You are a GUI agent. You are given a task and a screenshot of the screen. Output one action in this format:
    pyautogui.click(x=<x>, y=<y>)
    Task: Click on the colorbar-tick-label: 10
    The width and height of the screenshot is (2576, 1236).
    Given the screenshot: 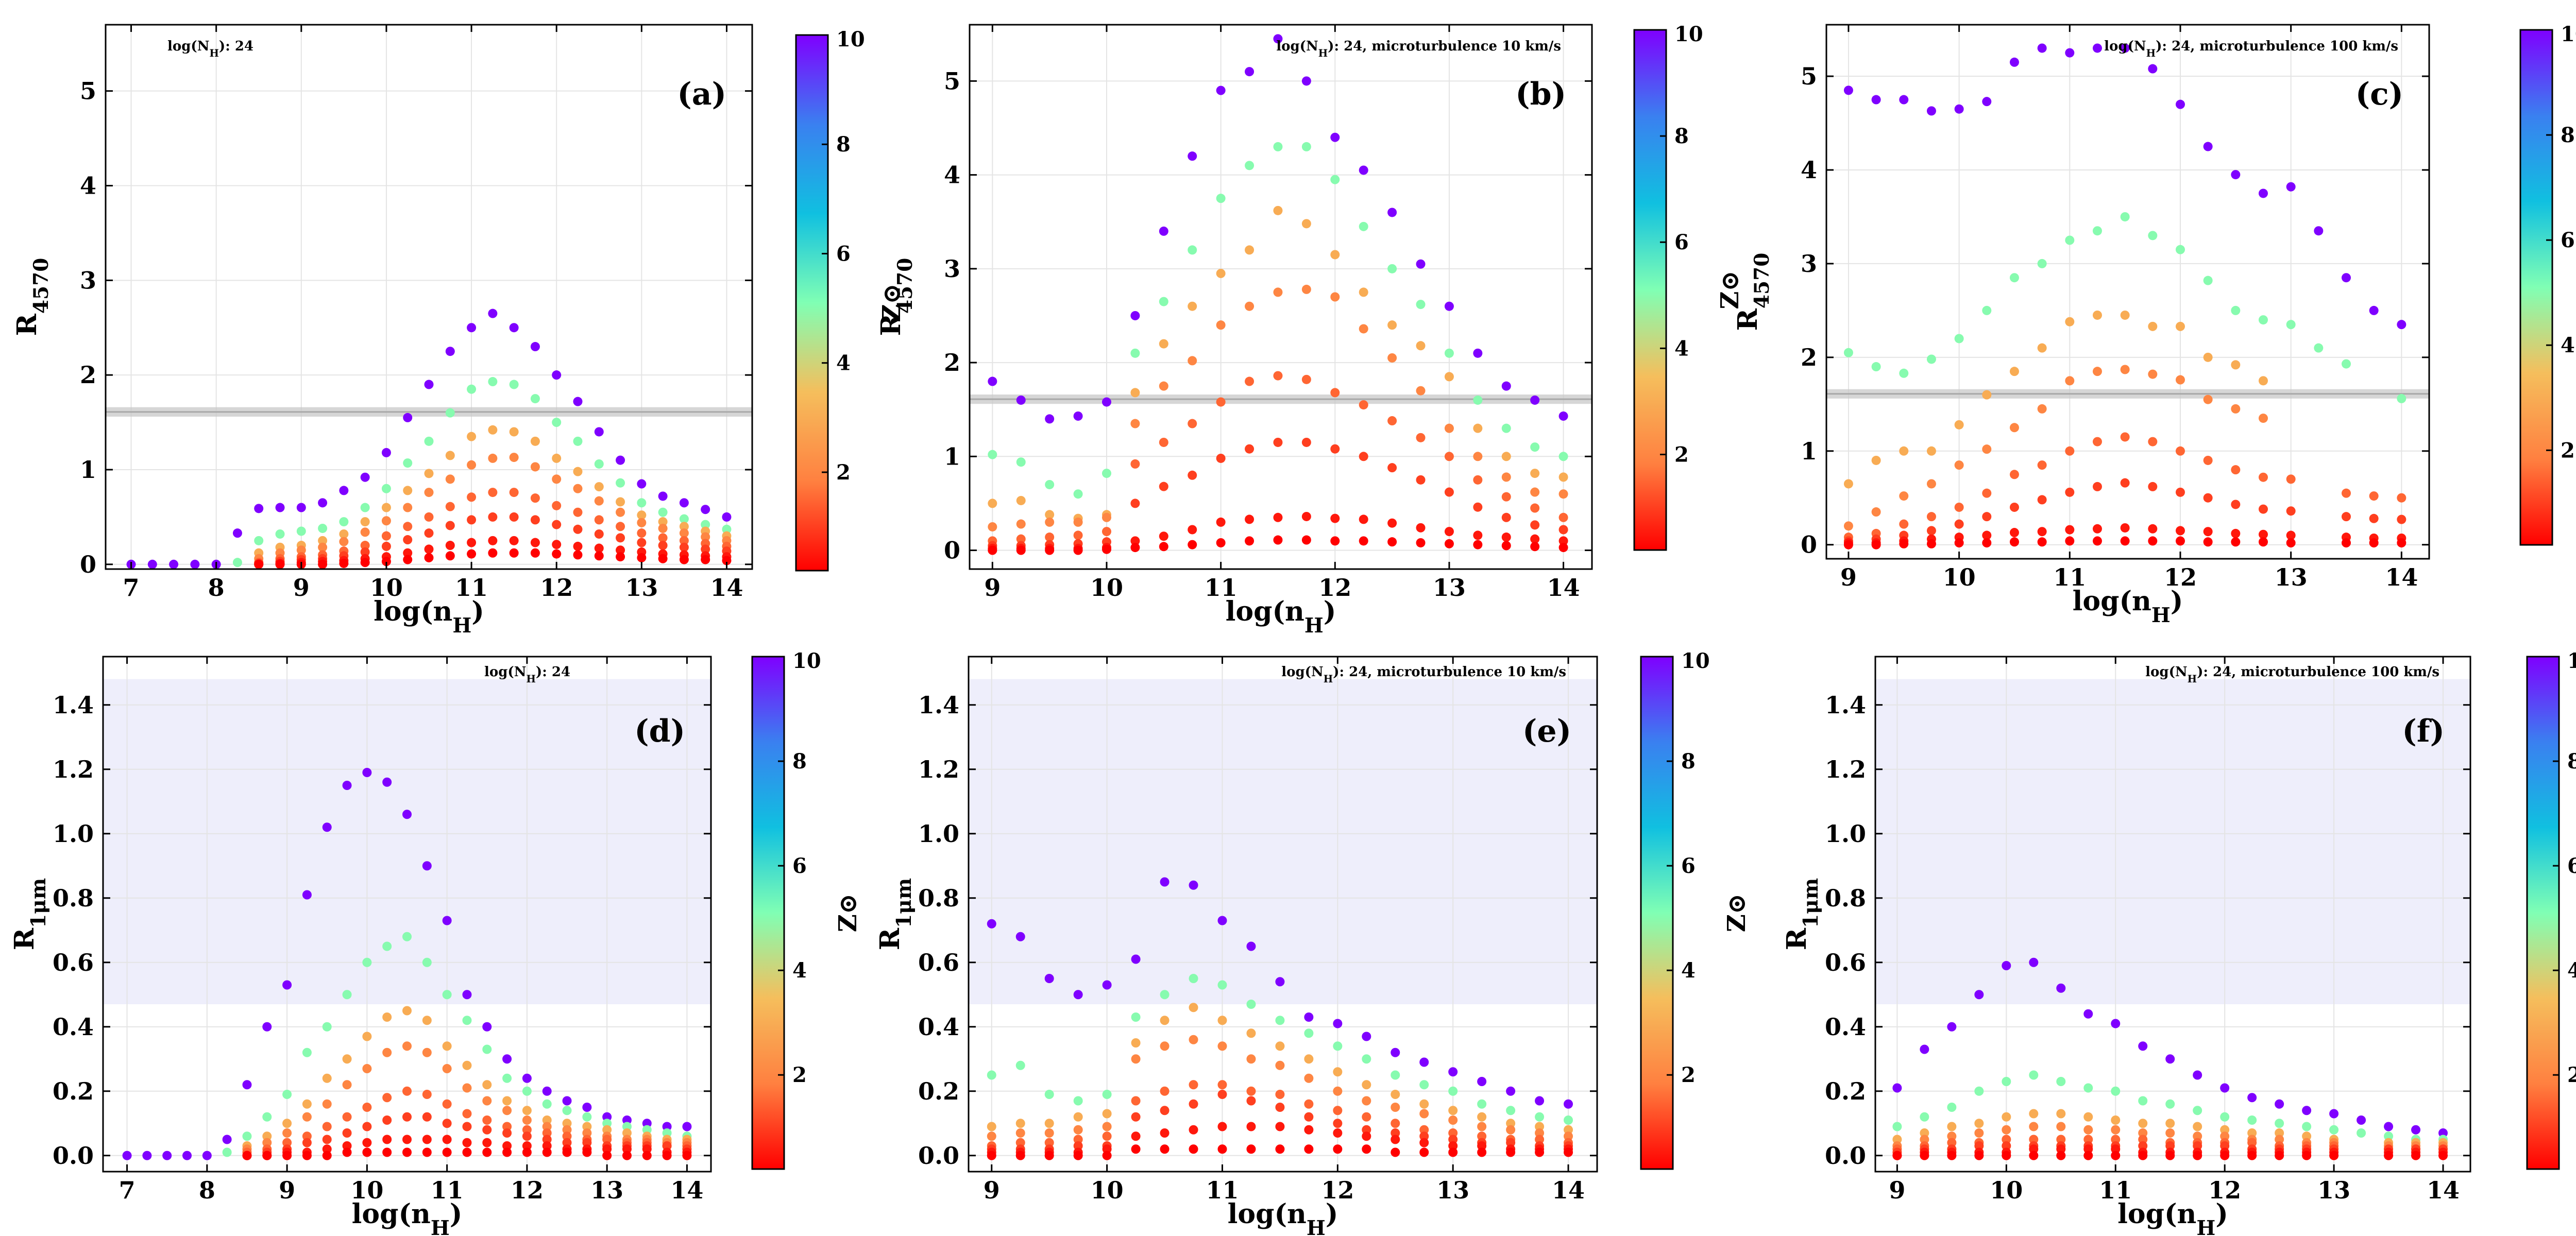 What is the action you would take?
    pyautogui.click(x=851, y=39)
    